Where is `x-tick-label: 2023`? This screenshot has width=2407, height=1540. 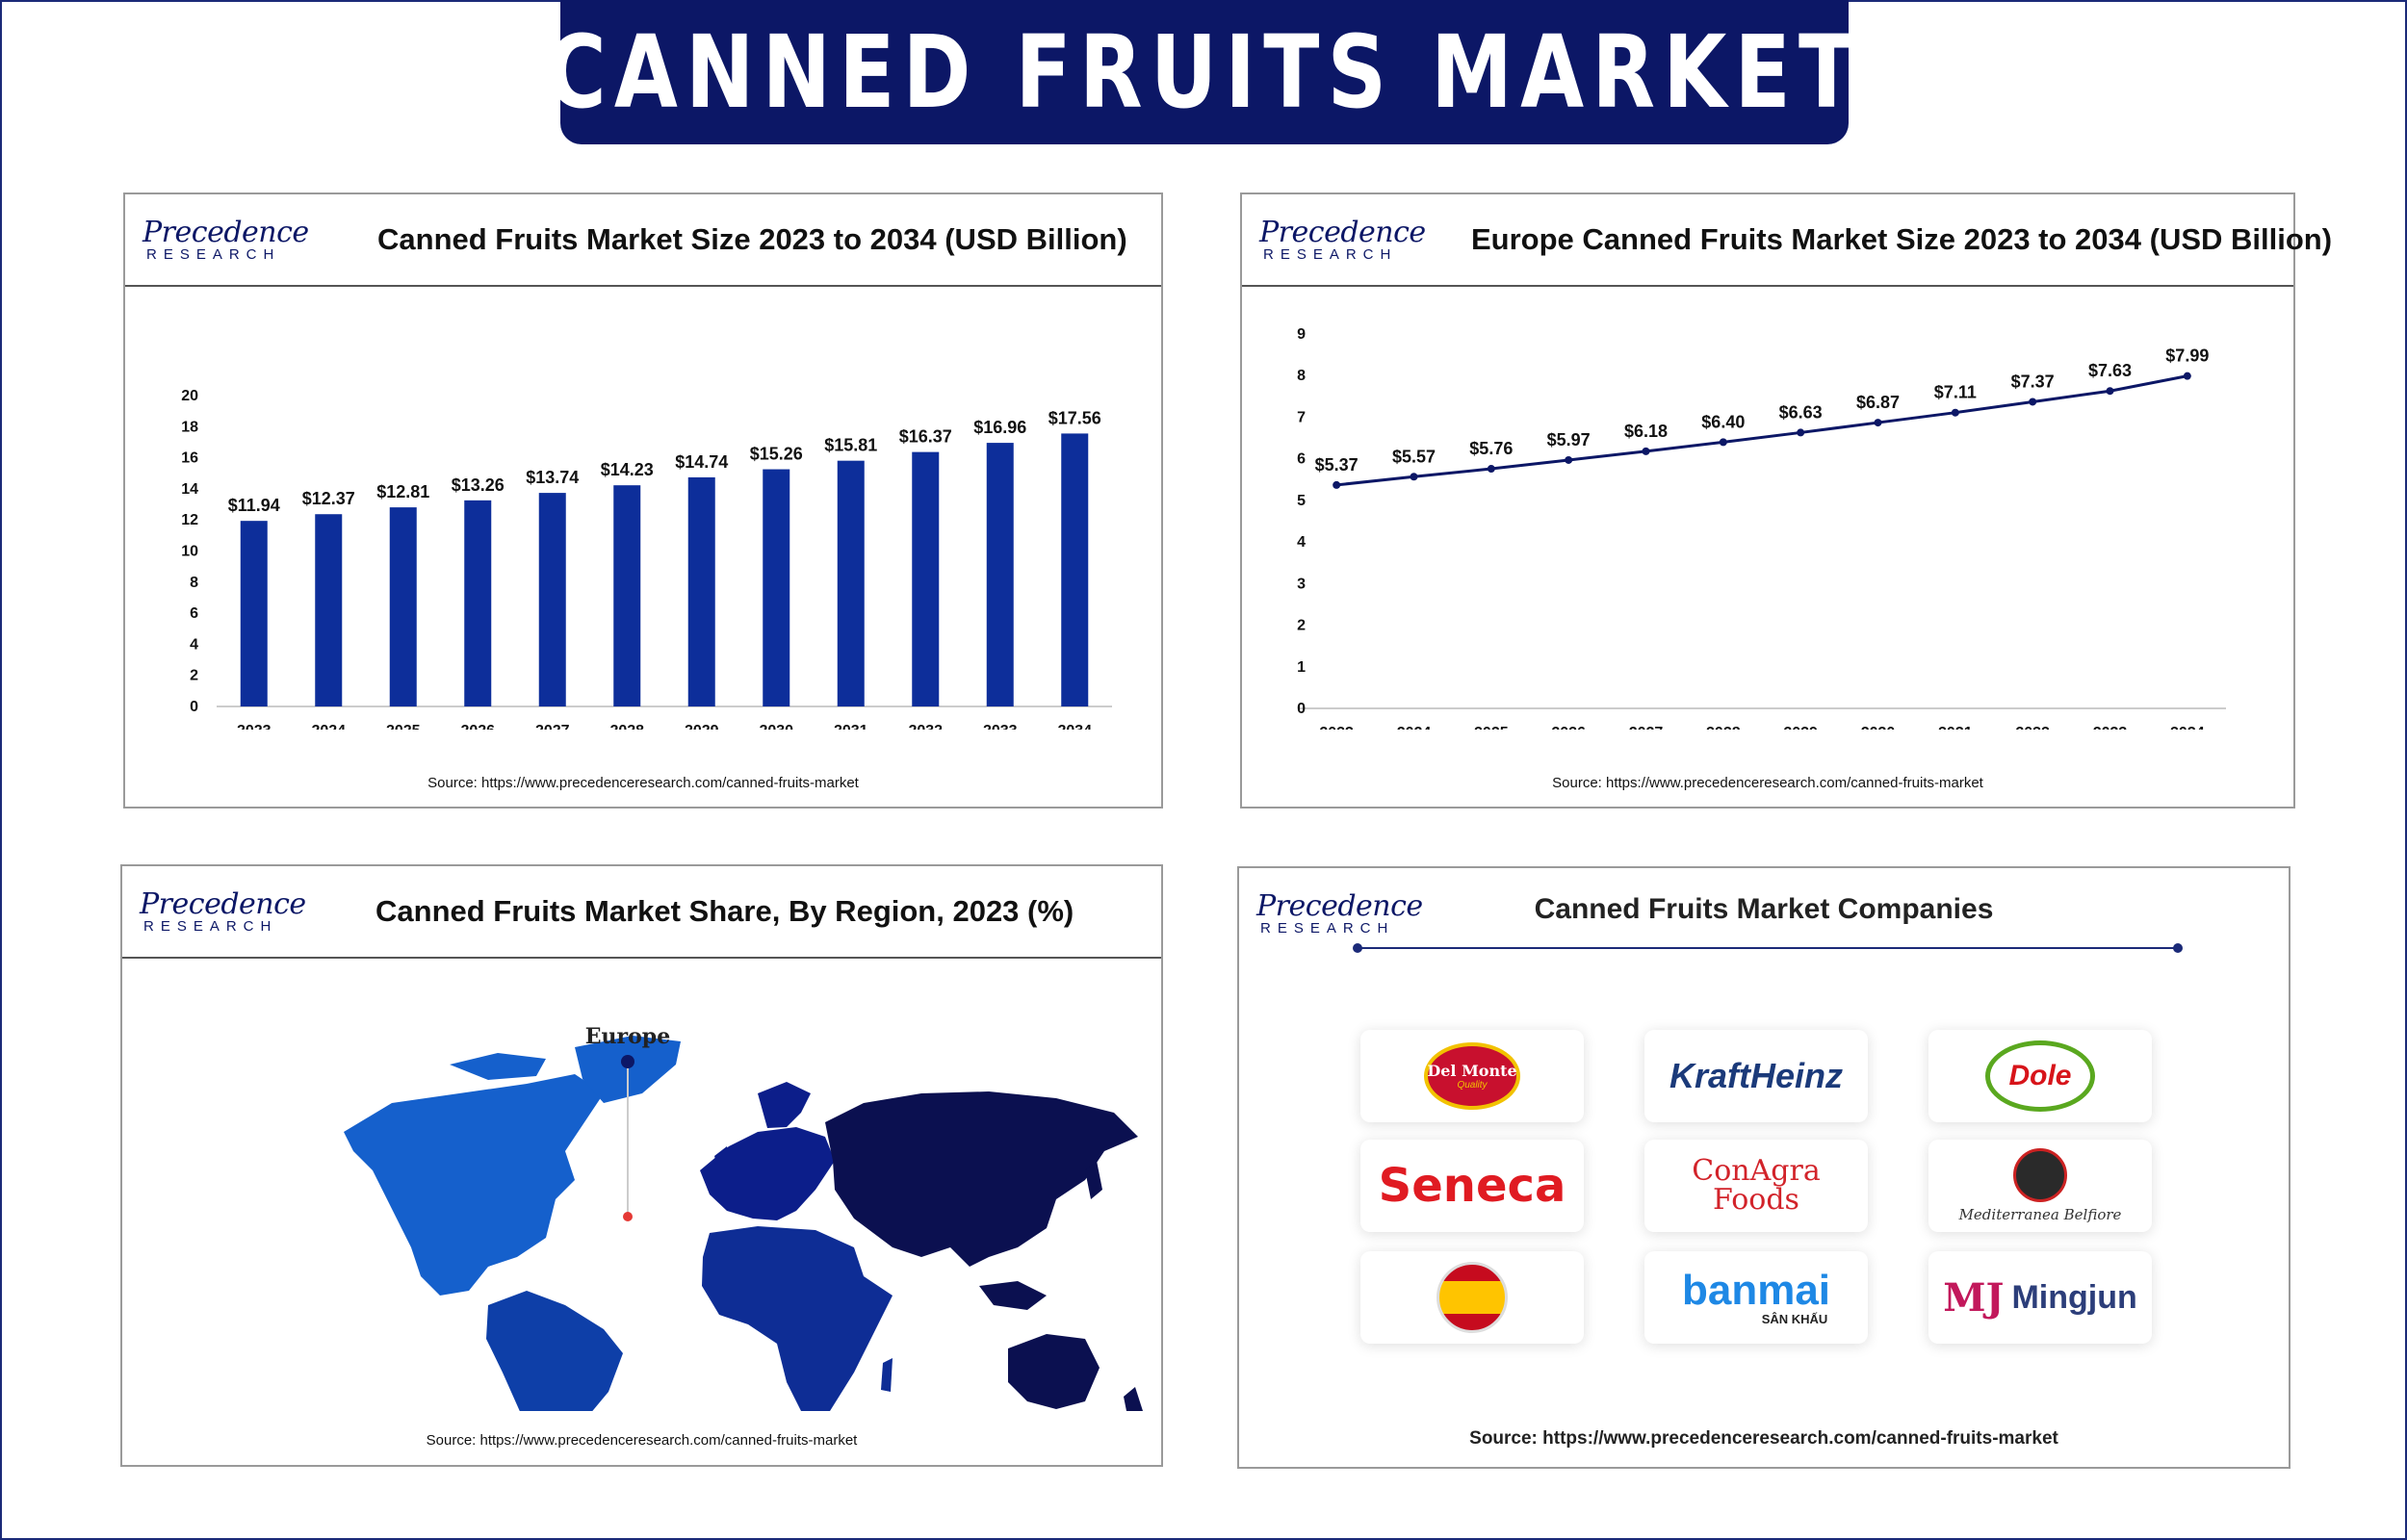
x-tick-label: 2023 is located at coordinates (1336, 727).